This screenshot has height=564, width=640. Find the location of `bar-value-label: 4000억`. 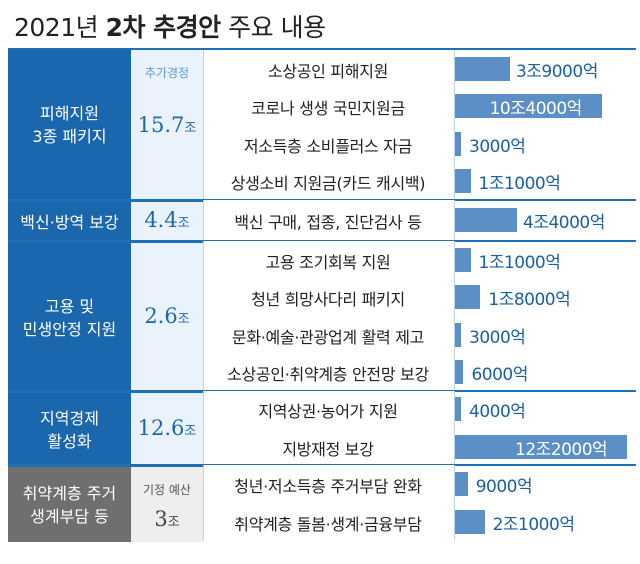

bar-value-label: 4000억 is located at coordinates (497, 412).